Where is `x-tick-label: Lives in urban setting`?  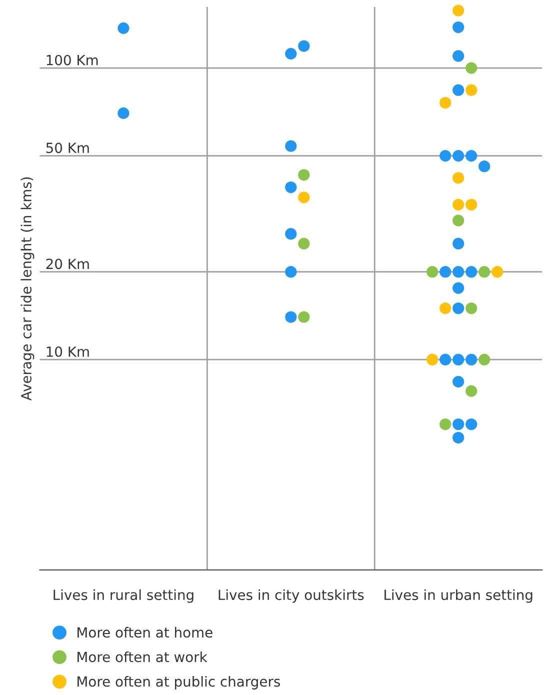
x-tick-label: Lives in urban setting is located at coordinates (458, 596).